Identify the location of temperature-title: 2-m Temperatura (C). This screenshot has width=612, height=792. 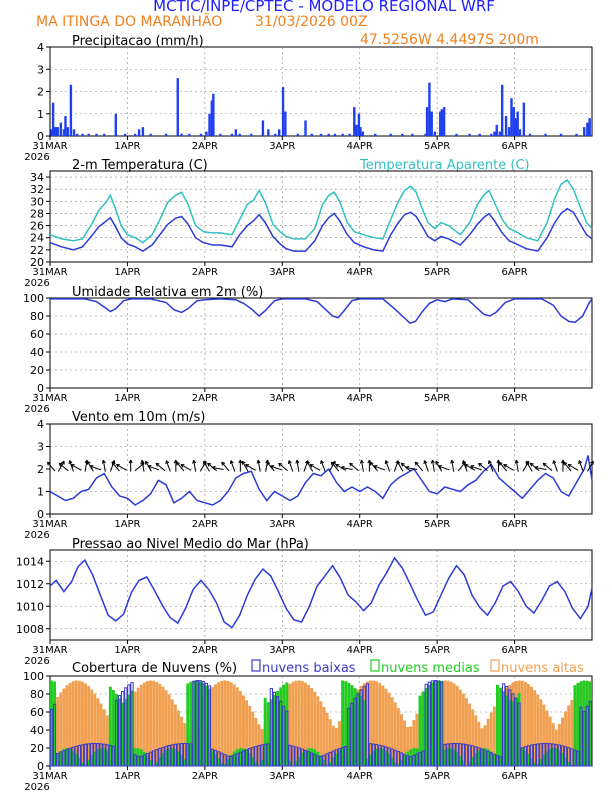
(140, 165).